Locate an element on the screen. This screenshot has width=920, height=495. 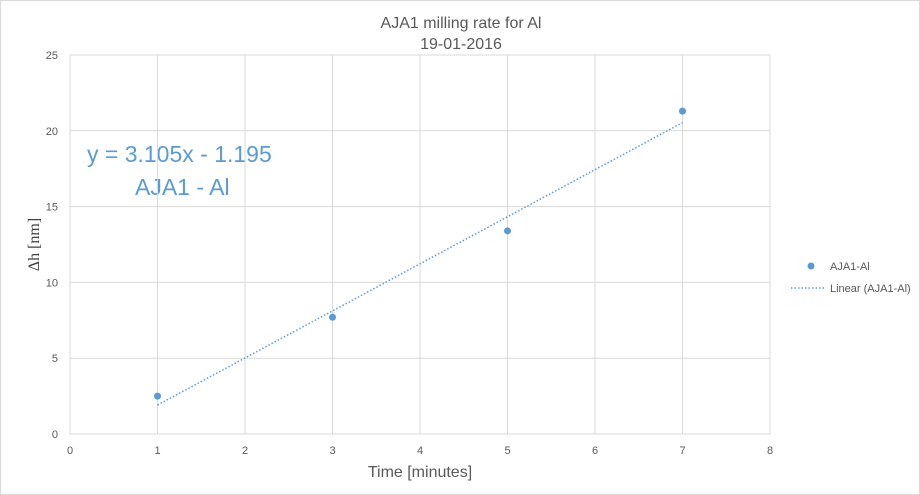
x-tick-label: 1 is located at coordinates (157, 451).